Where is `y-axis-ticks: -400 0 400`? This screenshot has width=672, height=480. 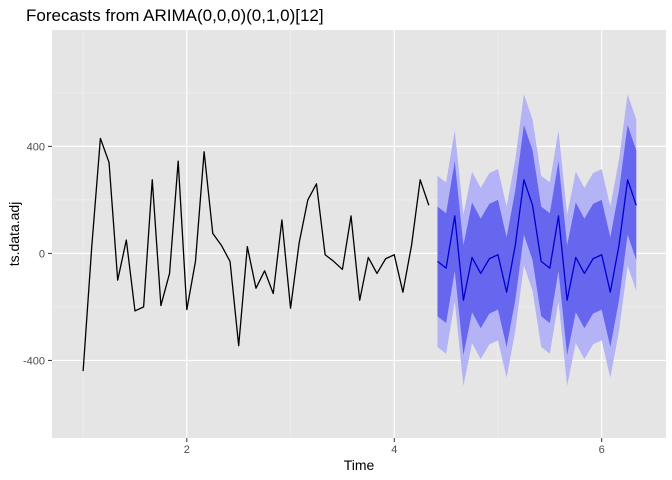
y-axis-ticks: -400 0 400 is located at coordinates (37, 254).